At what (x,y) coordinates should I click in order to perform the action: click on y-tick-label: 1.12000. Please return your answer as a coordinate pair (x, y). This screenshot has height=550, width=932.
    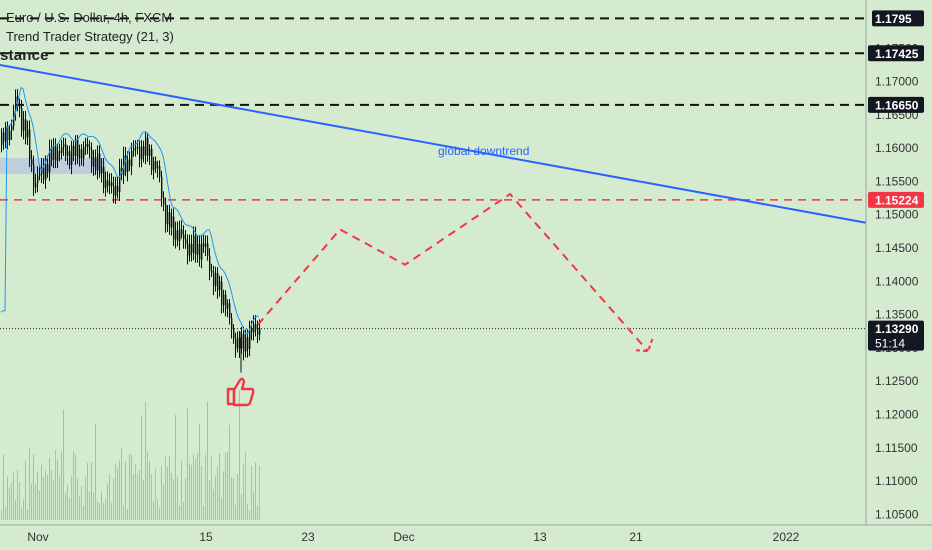
    Looking at the image, I should click on (897, 414).